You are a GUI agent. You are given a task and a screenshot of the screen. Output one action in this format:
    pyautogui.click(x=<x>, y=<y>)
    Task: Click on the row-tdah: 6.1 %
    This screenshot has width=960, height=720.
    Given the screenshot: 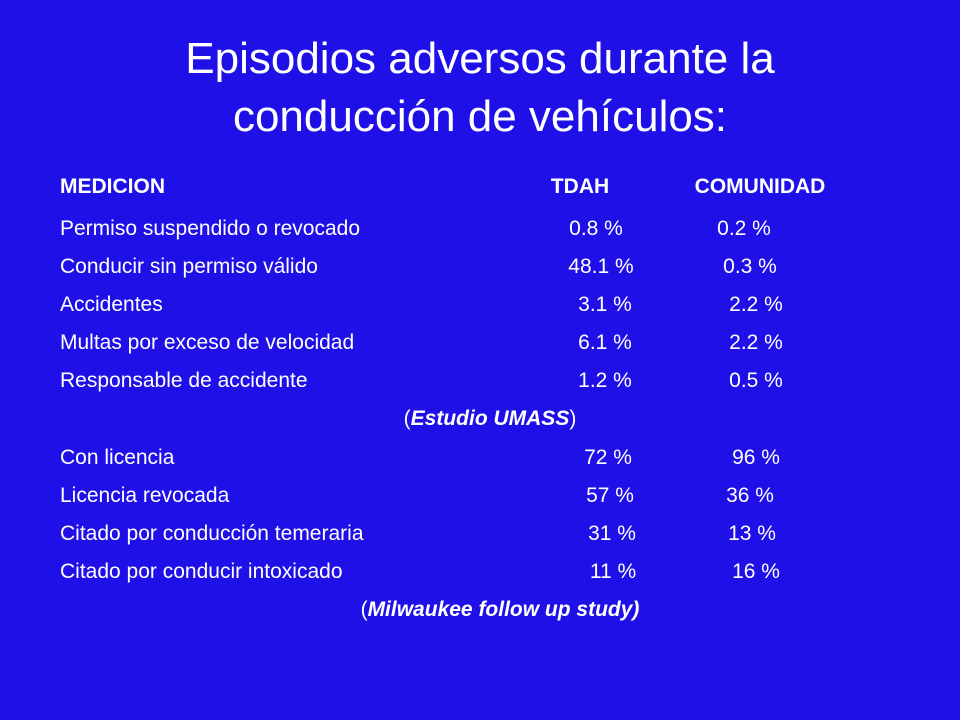 What is the action you would take?
    pyautogui.click(x=605, y=342)
    